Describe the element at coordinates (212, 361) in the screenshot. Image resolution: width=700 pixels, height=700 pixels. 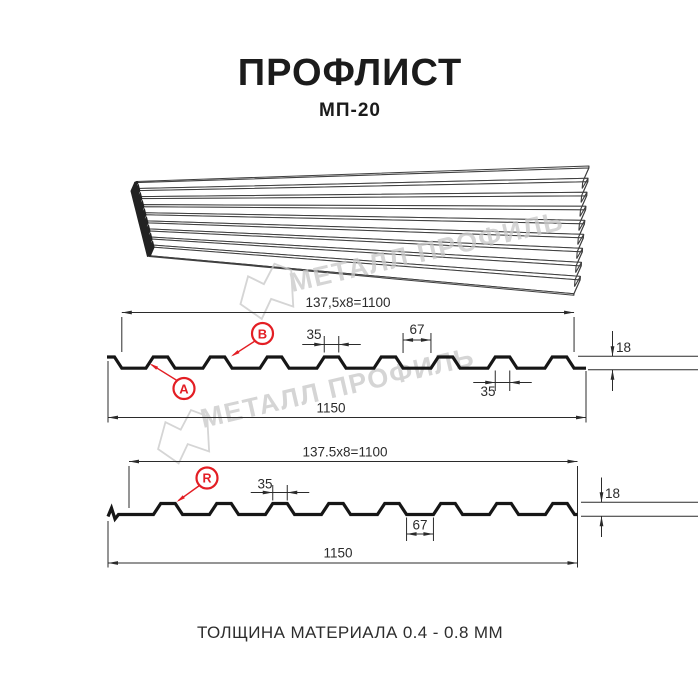
I see `profile-a-markers: AB` at that location.